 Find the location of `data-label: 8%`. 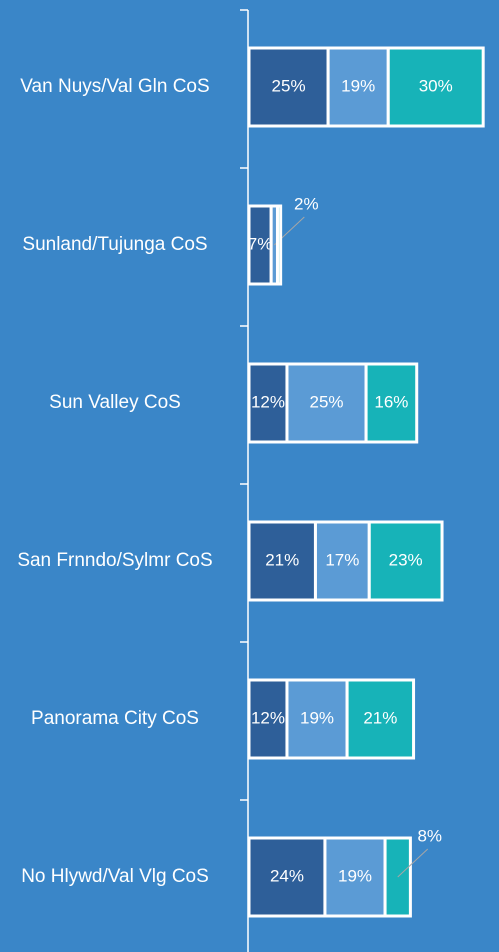

data-label: 8% is located at coordinates (429, 835).